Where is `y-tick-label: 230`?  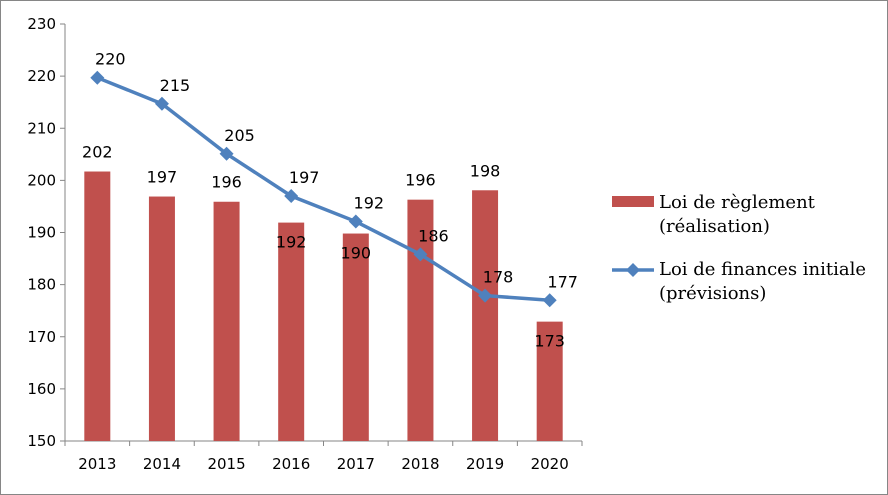 y-tick-label: 230 is located at coordinates (41, 24).